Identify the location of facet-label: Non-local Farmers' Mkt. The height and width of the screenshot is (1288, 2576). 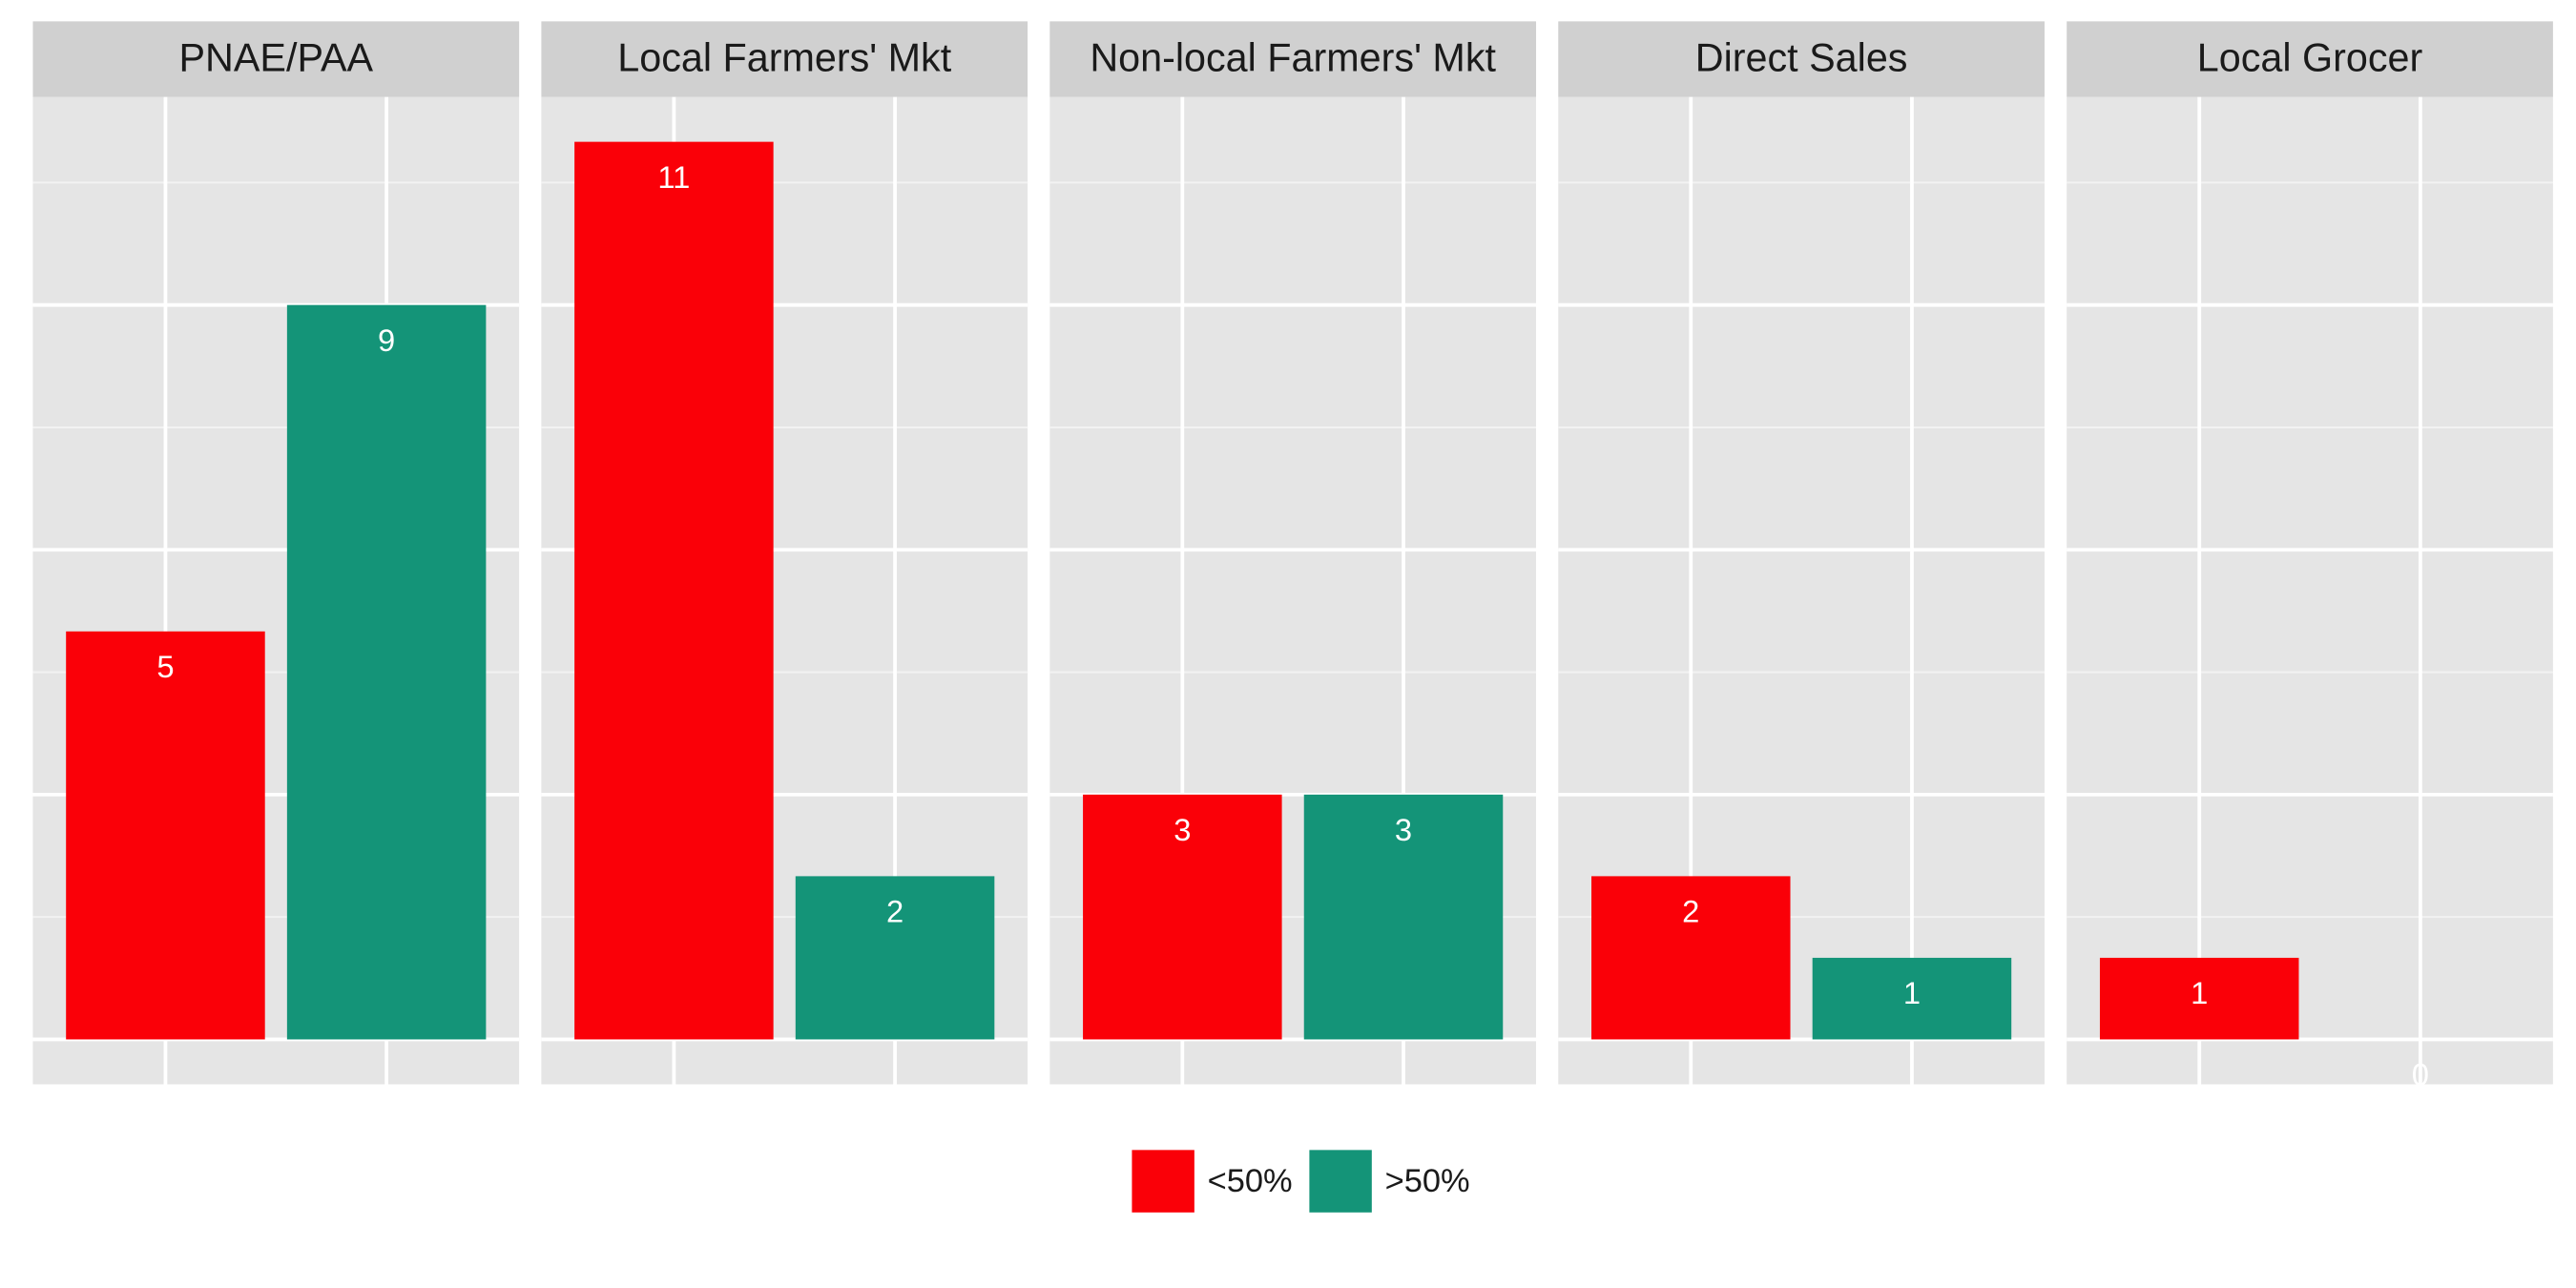
(1293, 58).